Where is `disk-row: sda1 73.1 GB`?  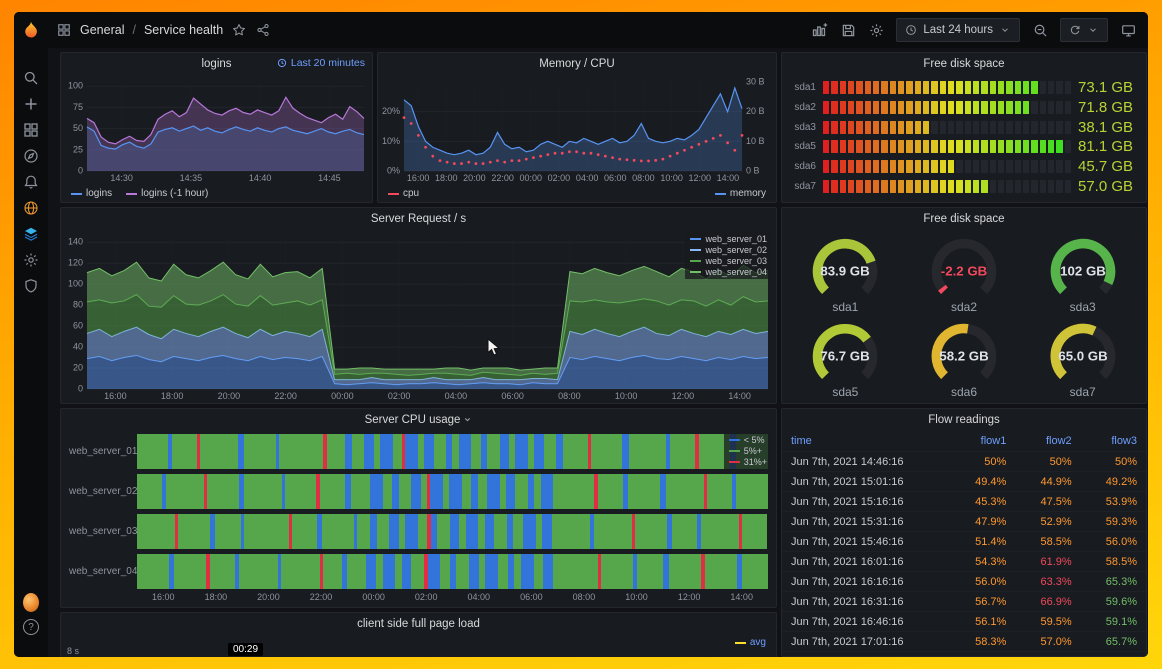
disk-row: sda1 73.1 GB is located at coordinates (964, 88).